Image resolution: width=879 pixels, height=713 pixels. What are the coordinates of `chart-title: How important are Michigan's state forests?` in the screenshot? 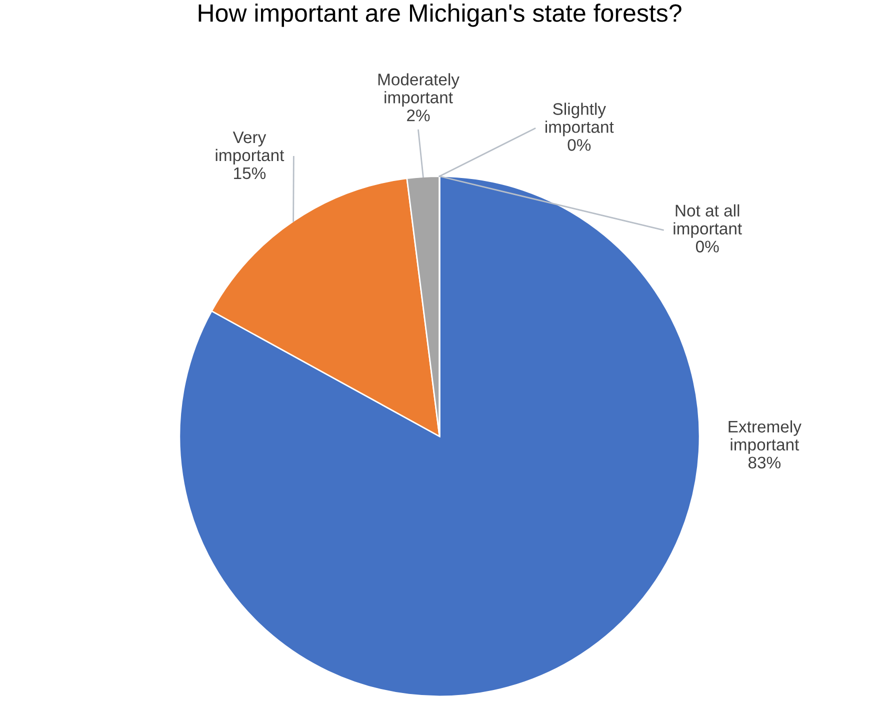 It's located at (440, 15).